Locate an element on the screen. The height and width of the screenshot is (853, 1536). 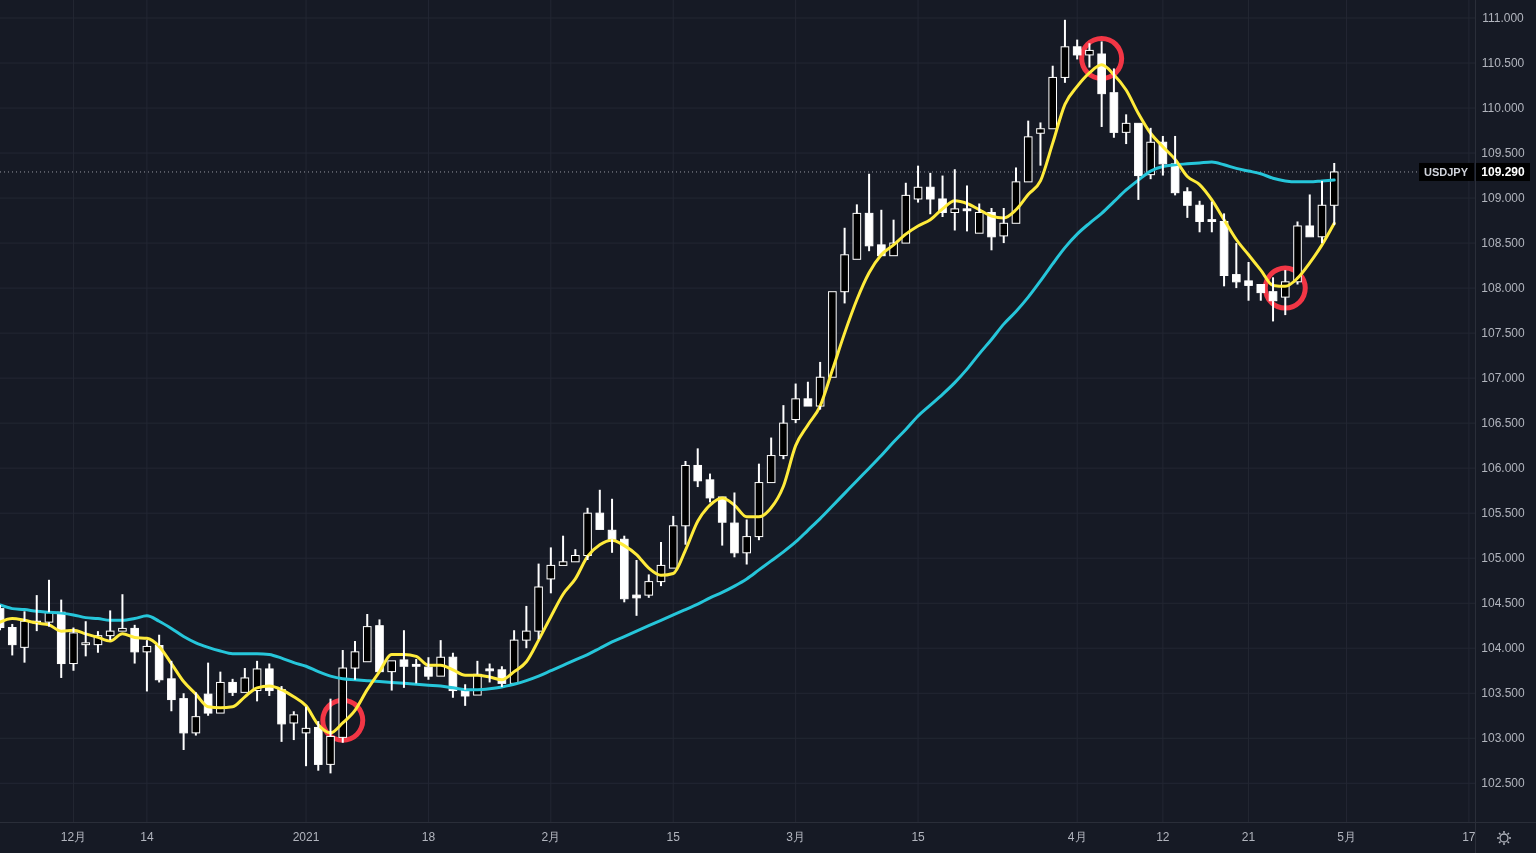
x-tick-label: 2021 is located at coordinates (306, 837).